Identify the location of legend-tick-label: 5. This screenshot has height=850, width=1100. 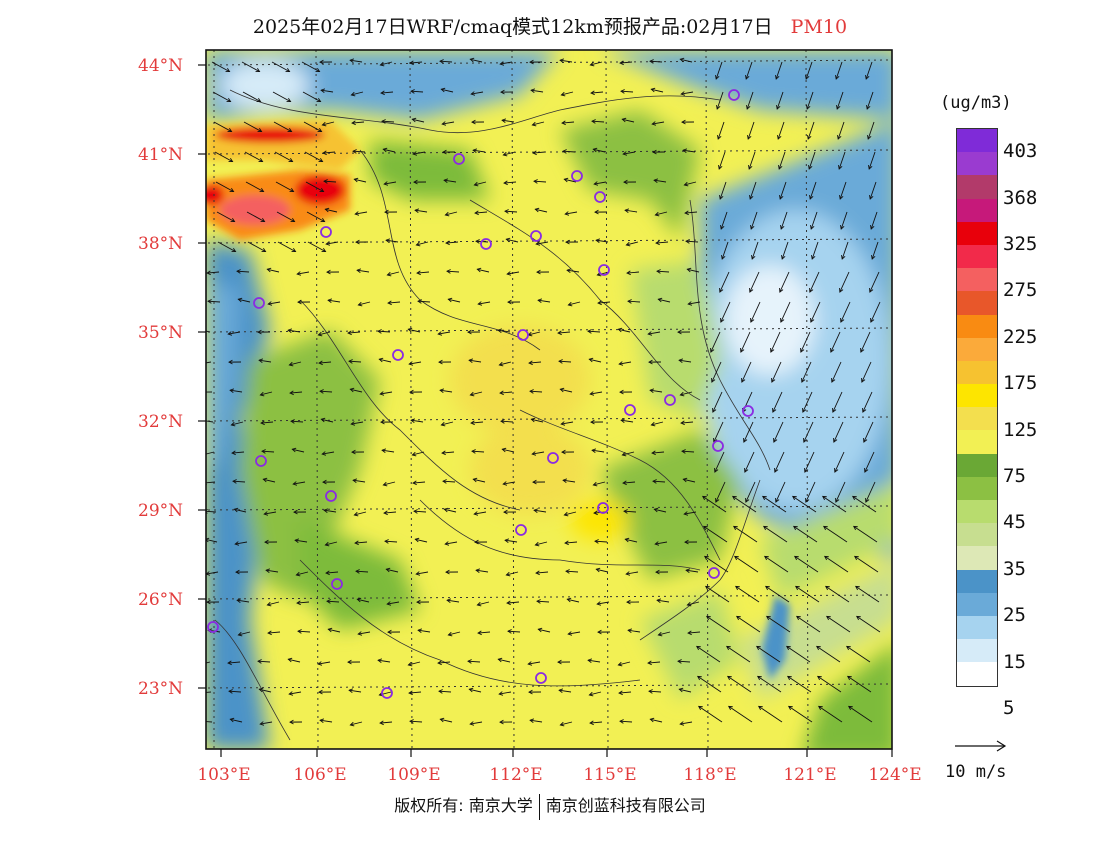
(1009, 708).